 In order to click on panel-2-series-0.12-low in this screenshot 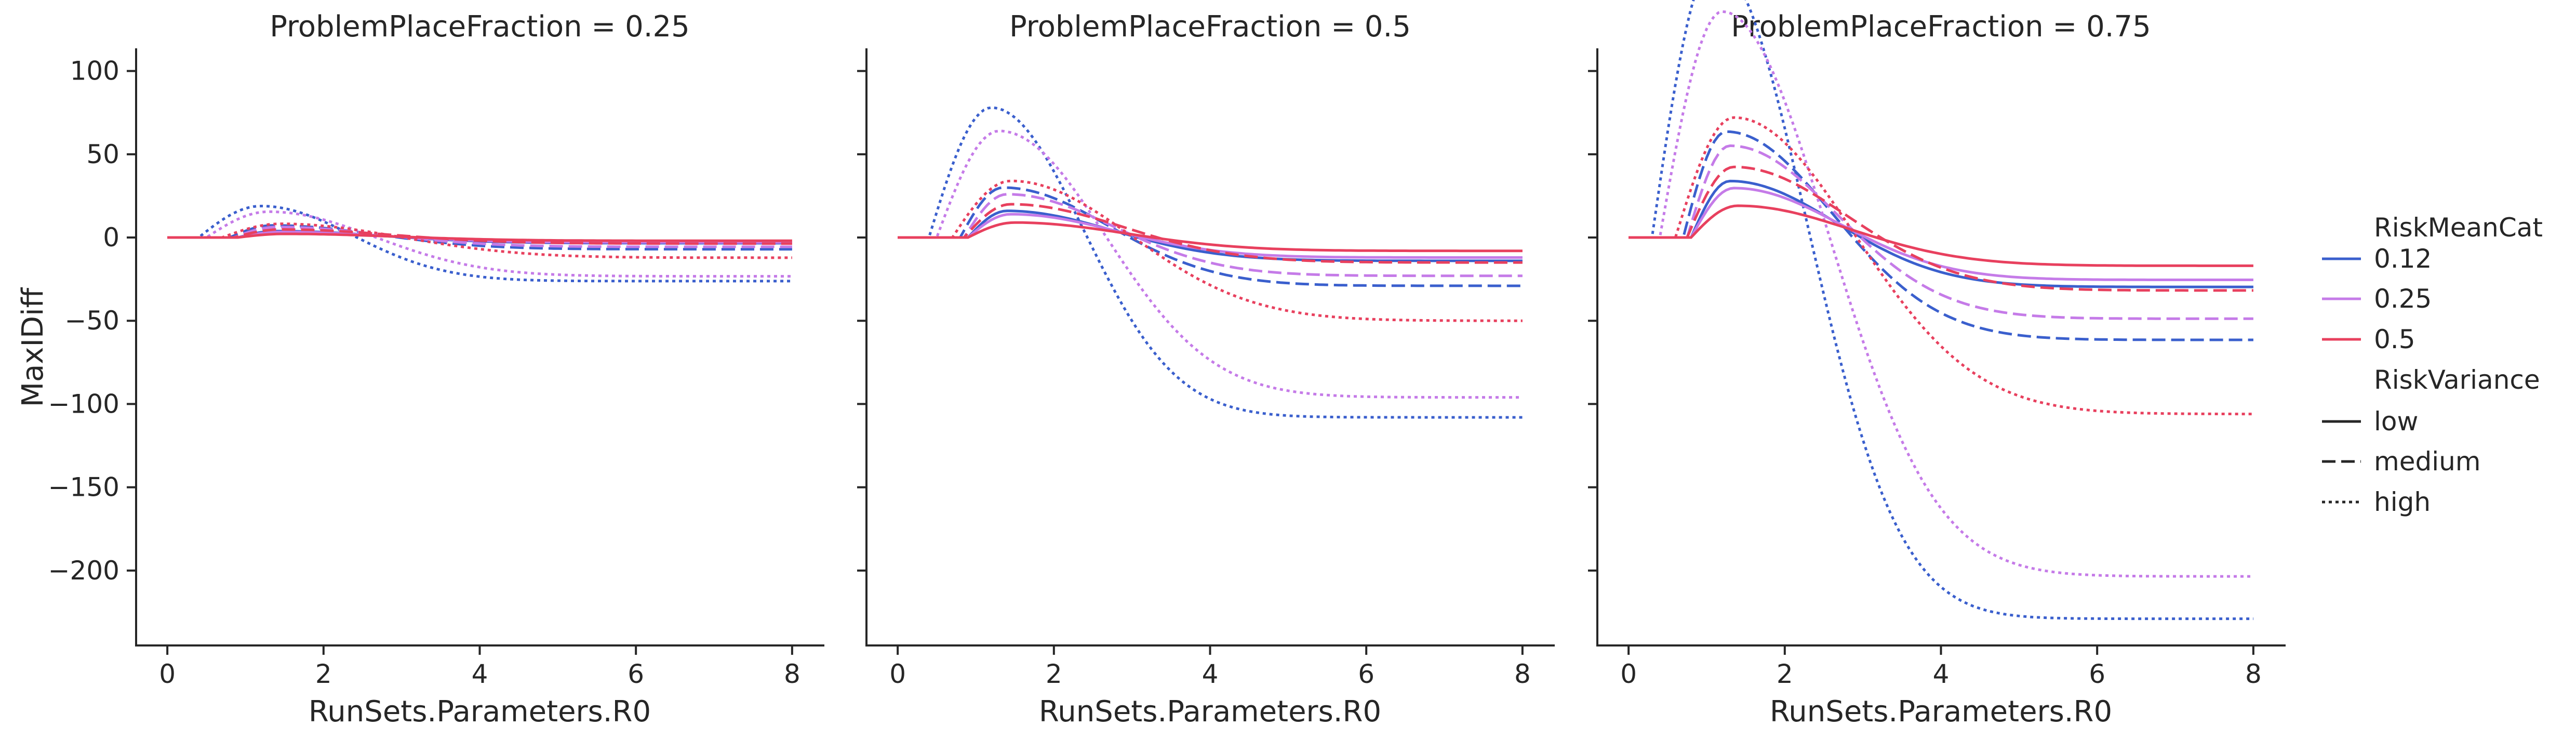, I will do `click(1210, 235)`.